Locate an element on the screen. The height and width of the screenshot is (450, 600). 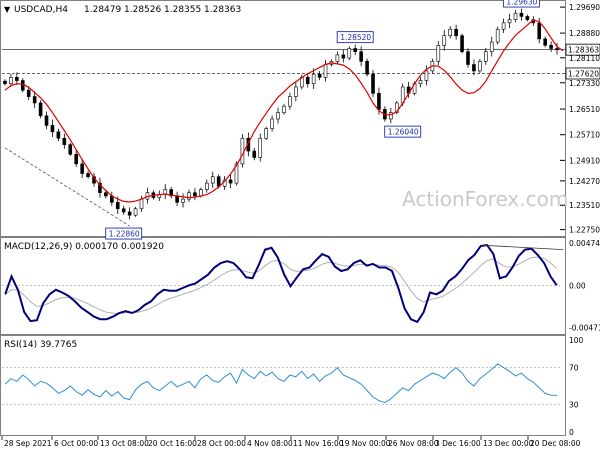
rsi-y-tick-label: 70 is located at coordinates (574, 368).